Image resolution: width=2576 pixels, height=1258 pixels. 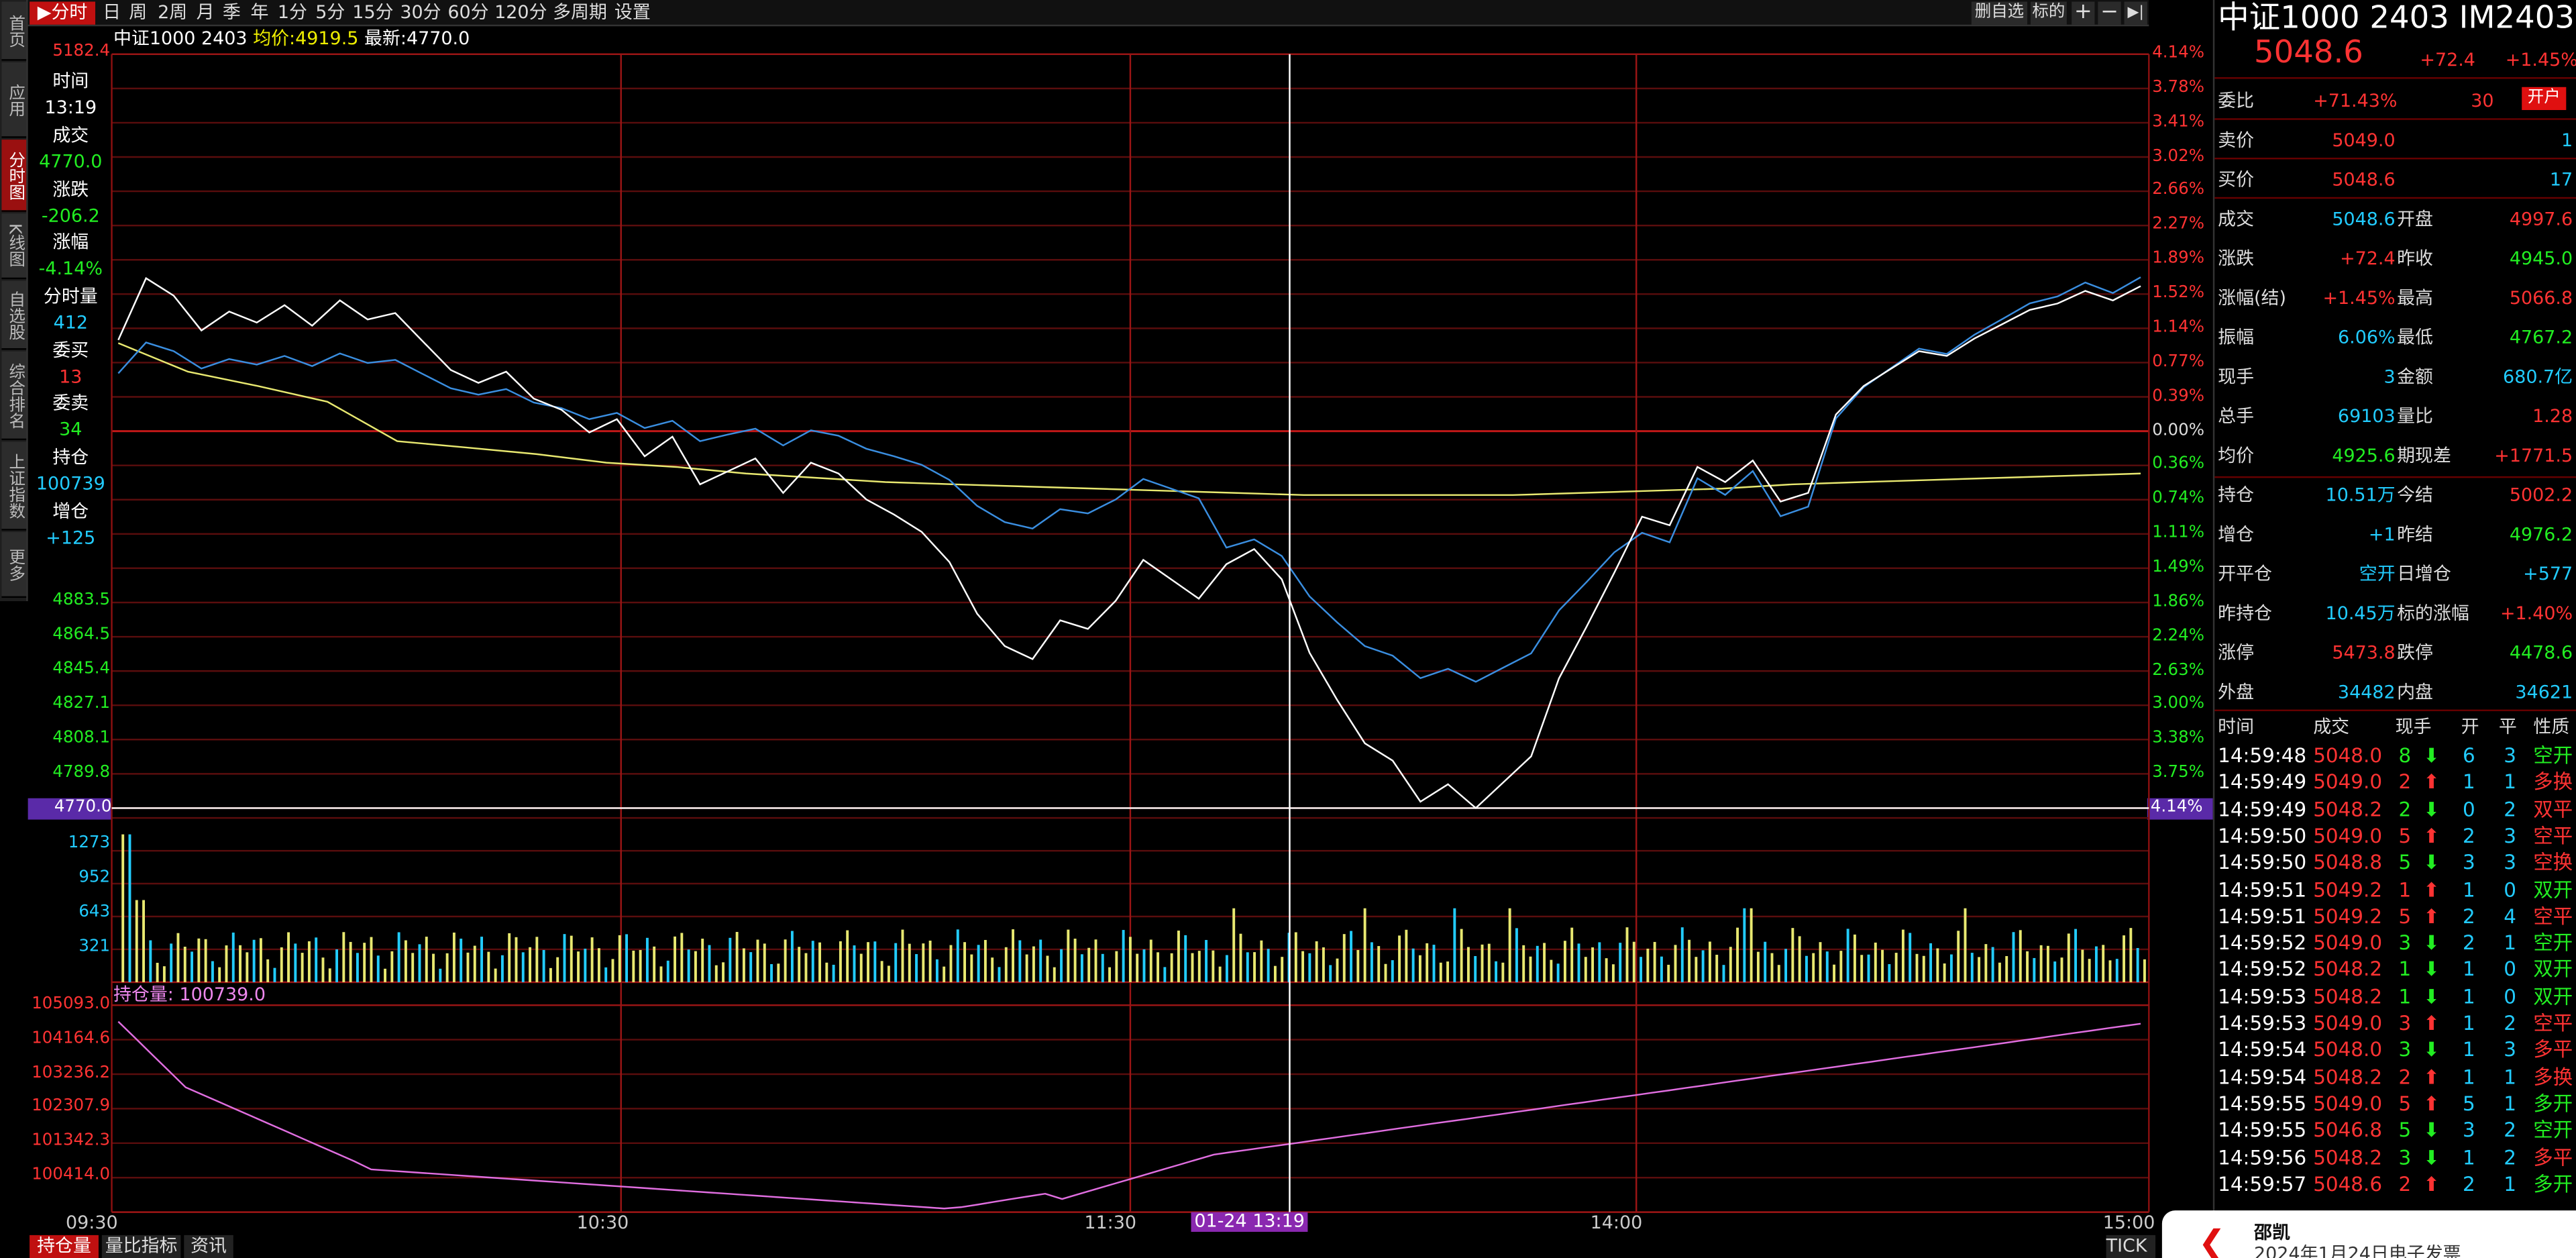 I want to click on info-ask-label: 委卖, so click(x=70, y=403).